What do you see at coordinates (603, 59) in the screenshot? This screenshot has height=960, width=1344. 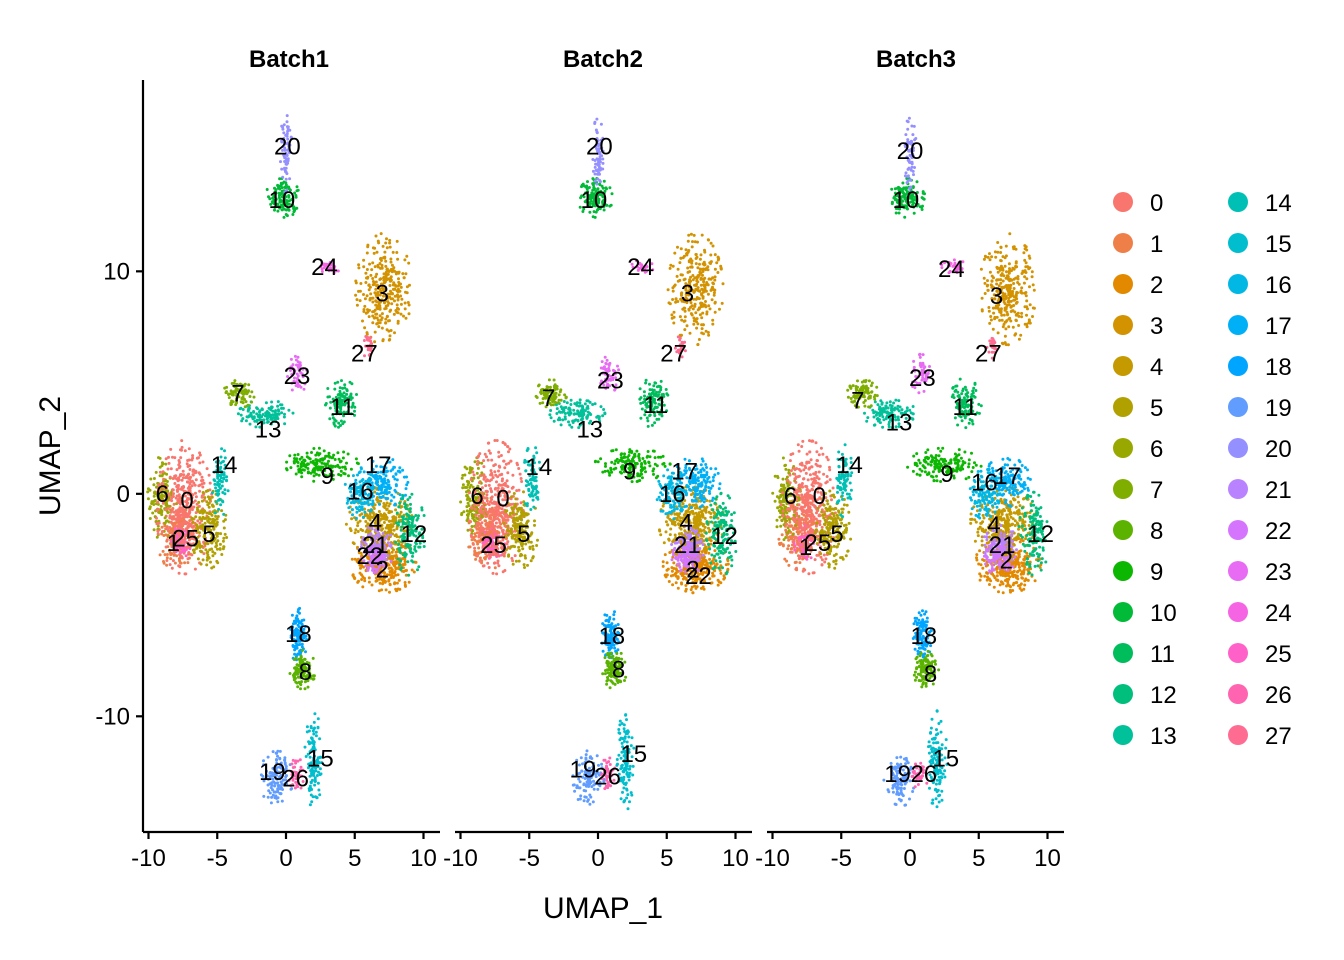 I see `facet-title-2: Batch2` at bounding box center [603, 59].